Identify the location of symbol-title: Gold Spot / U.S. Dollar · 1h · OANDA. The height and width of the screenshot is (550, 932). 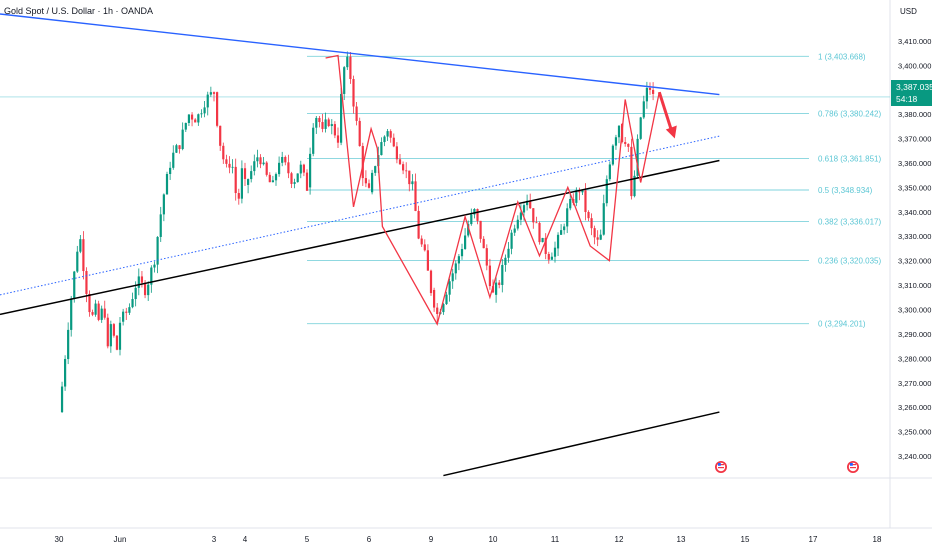
(79, 11).